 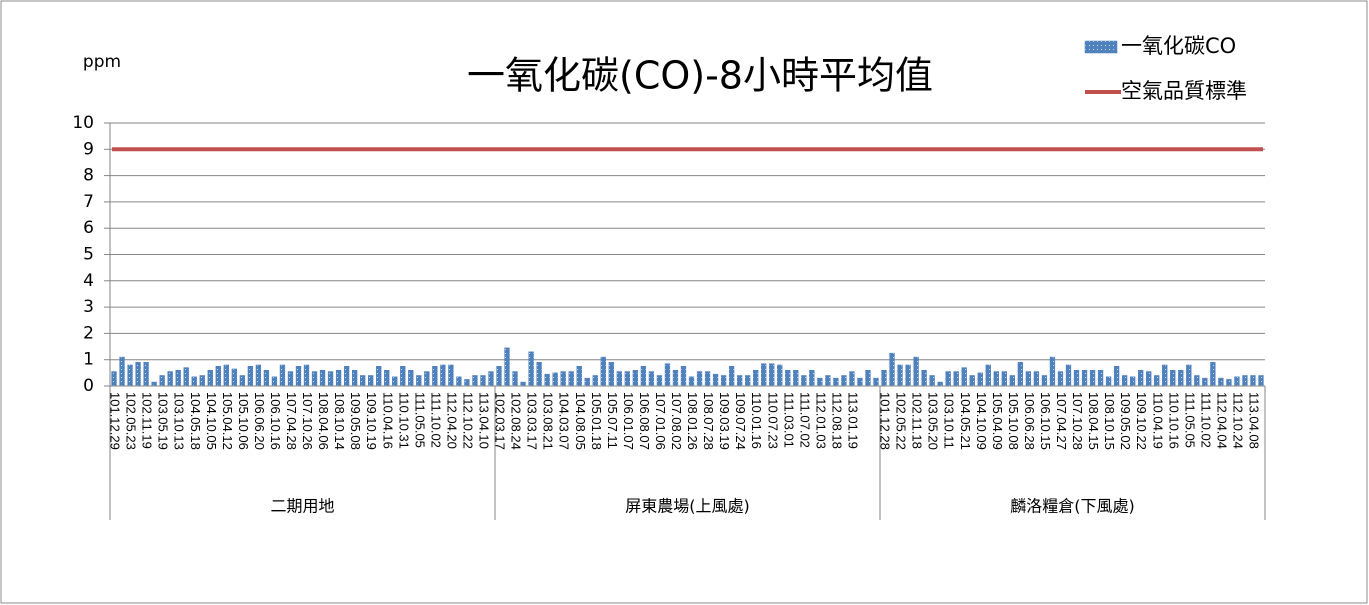 I want to click on x-tick-label: 102.03.17, so click(x=500, y=421).